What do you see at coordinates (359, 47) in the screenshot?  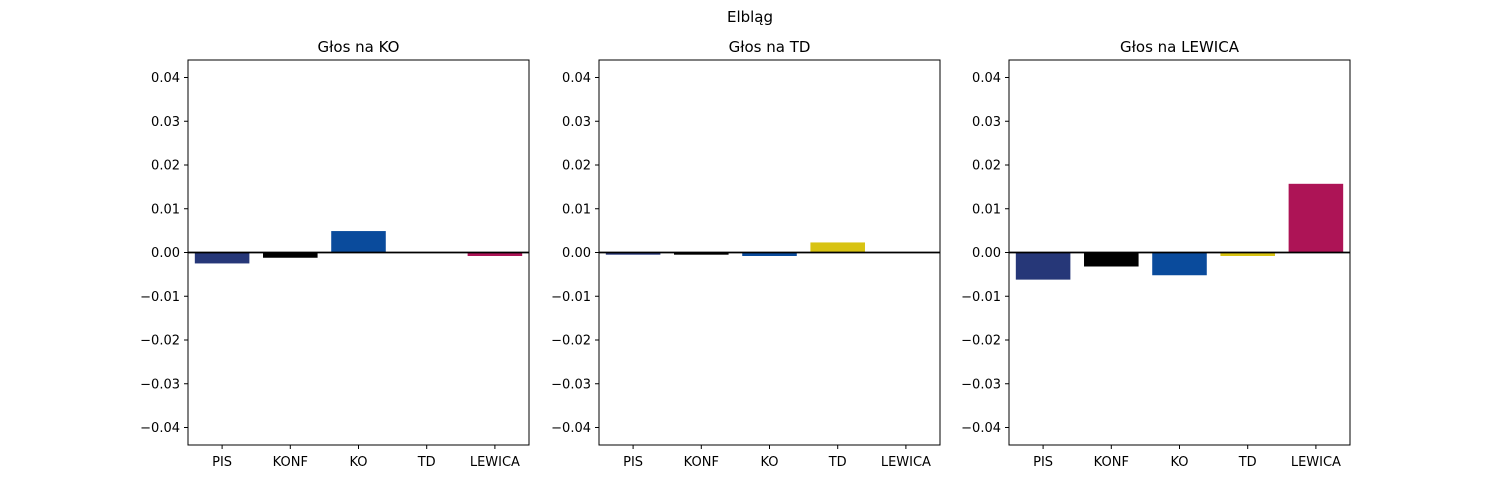 I see `subplot-title: Głos na KO` at bounding box center [359, 47].